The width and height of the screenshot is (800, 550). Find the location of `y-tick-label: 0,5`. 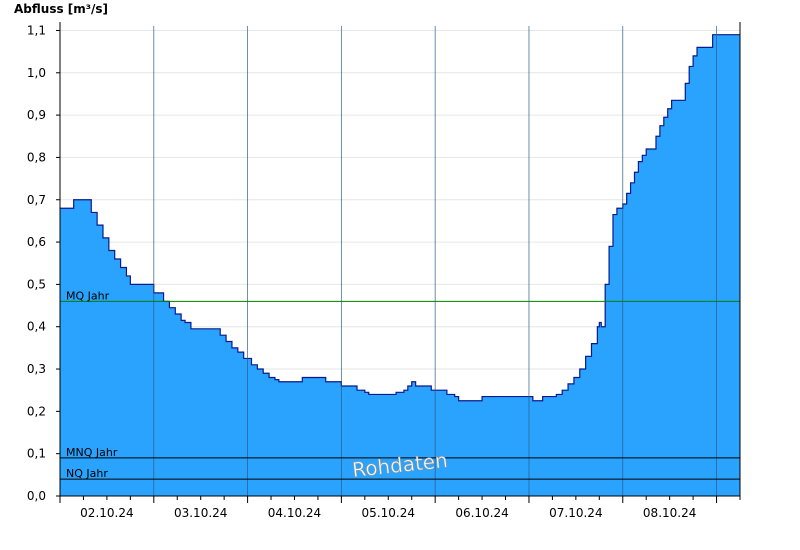

y-tick-label: 0,5 is located at coordinates (36, 284).